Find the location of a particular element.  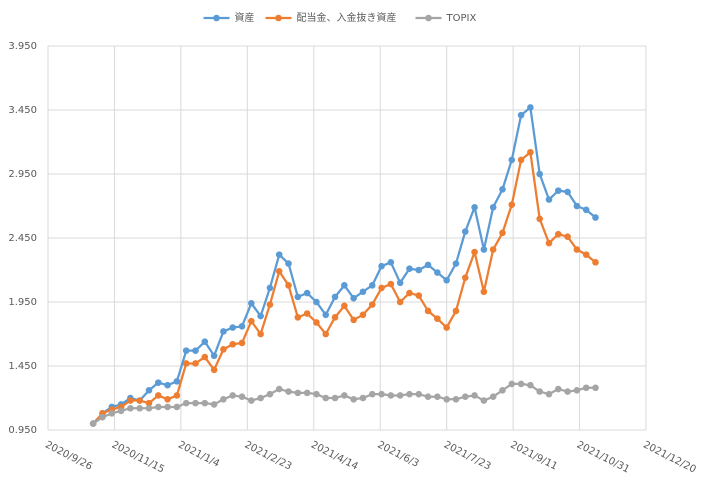

legend: 資産 配当金、入金抜き資産 TOPIX is located at coordinates (339, 17).